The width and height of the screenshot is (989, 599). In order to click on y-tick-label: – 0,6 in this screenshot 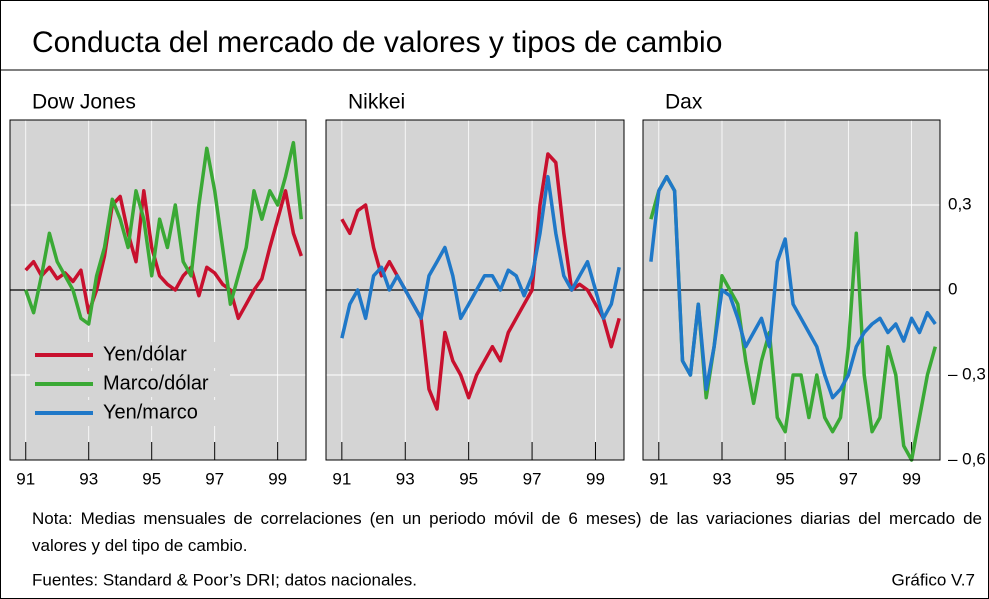, I will do `click(967, 458)`.